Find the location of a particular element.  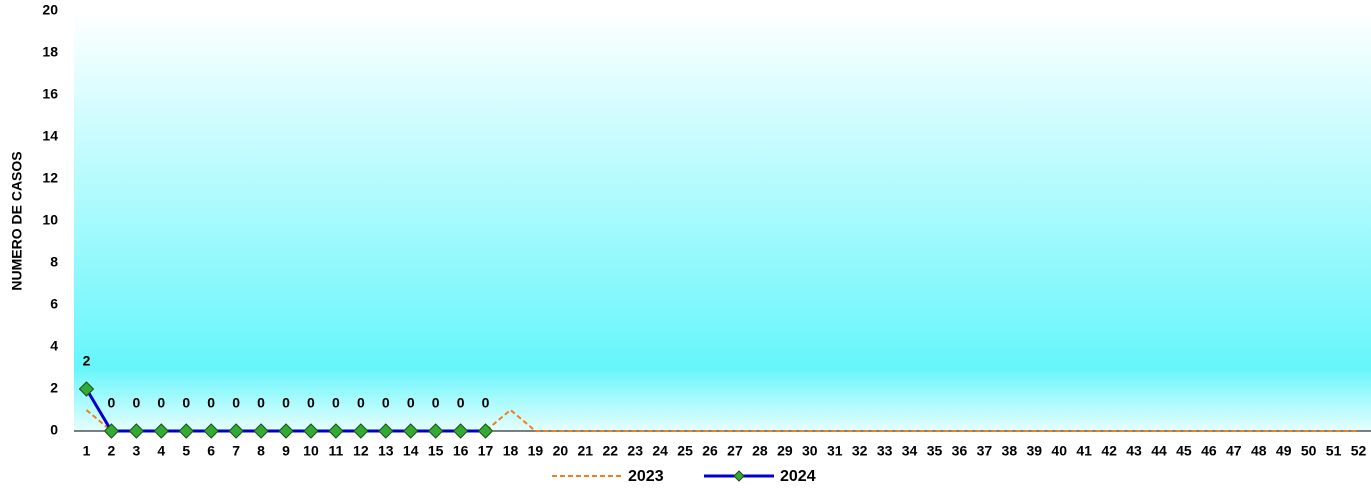

x-tick-label: 10 is located at coordinates (311, 451).